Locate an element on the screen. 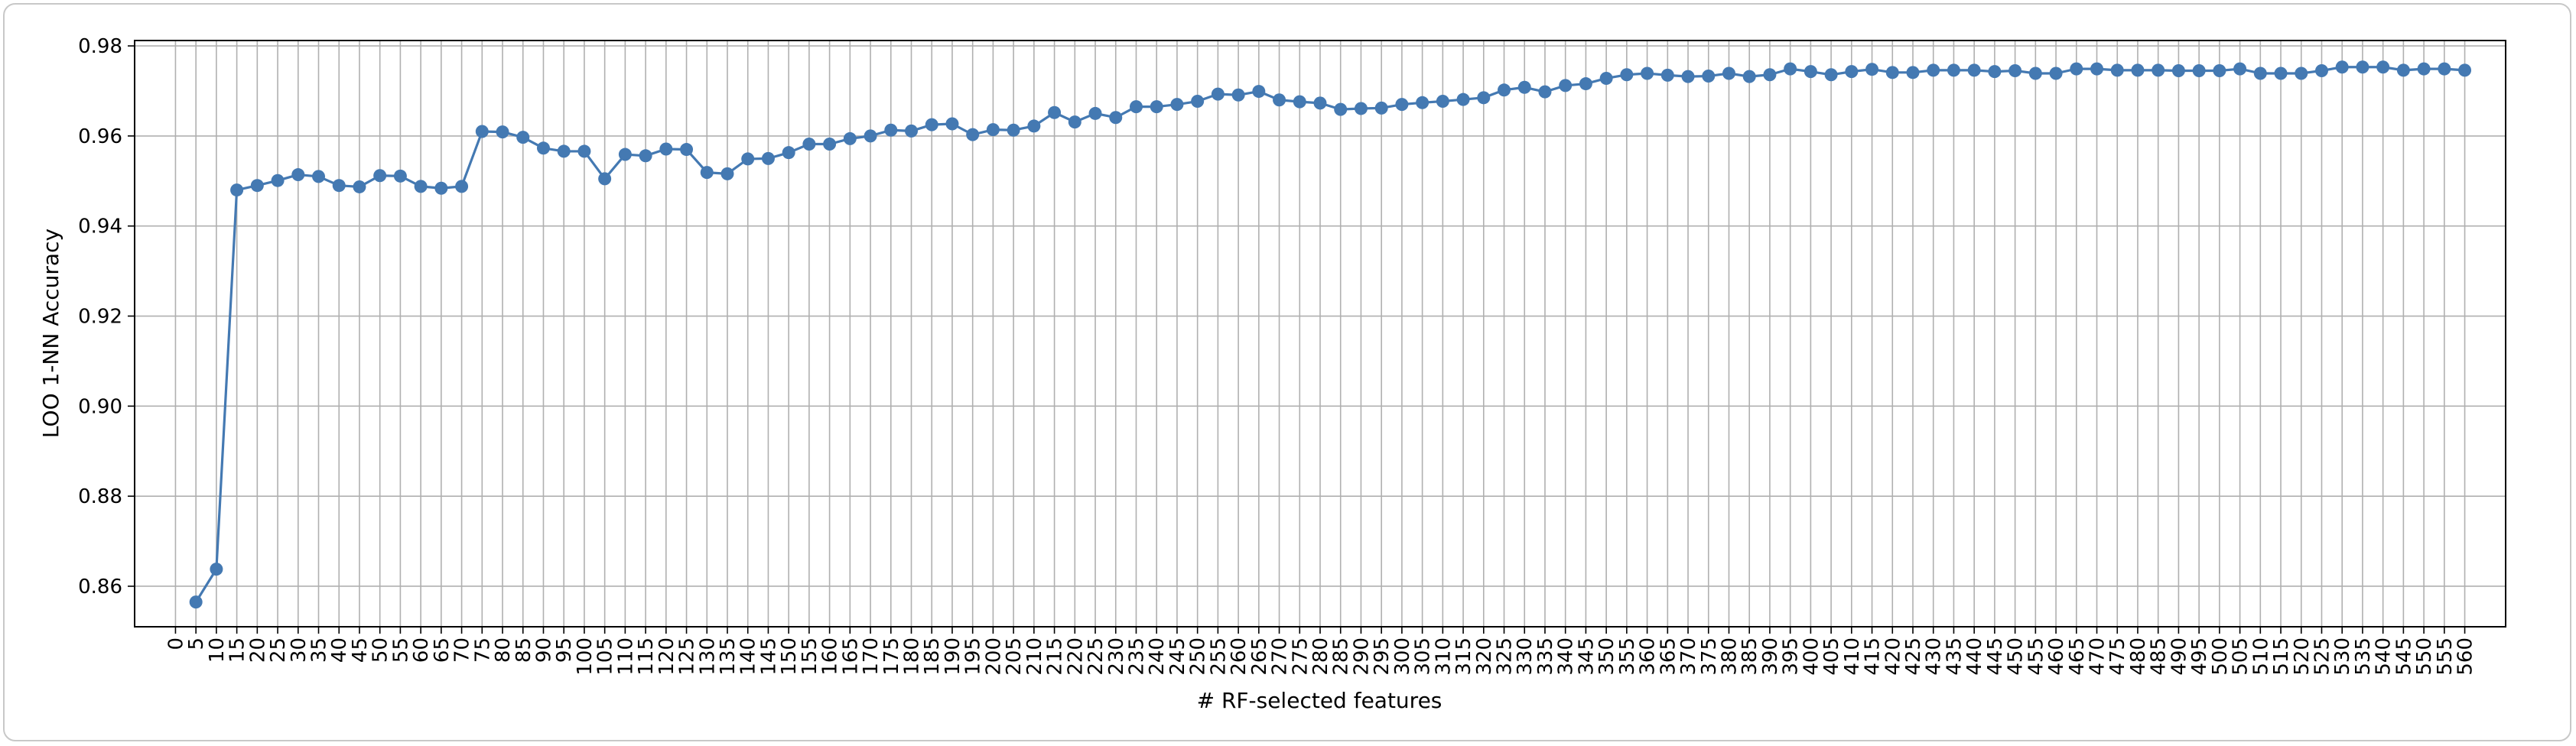 This screenshot has width=2576, height=746. x-tick-label: 545 is located at coordinates (2403, 657).